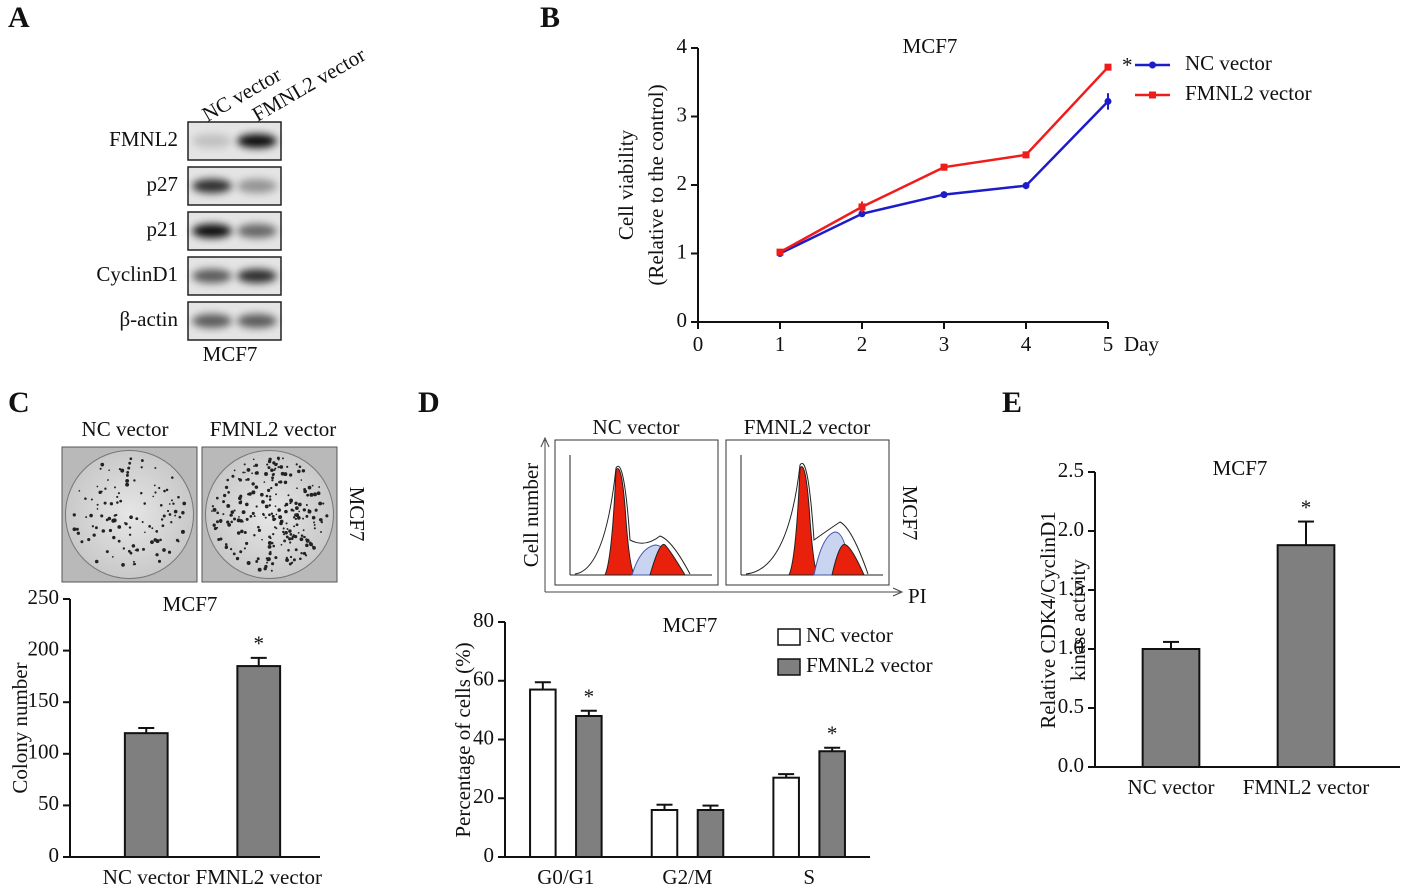 The image size is (1418, 889). Describe the element at coordinates (483, 796) in the screenshot. I see `y-tick-label: 20` at that location.